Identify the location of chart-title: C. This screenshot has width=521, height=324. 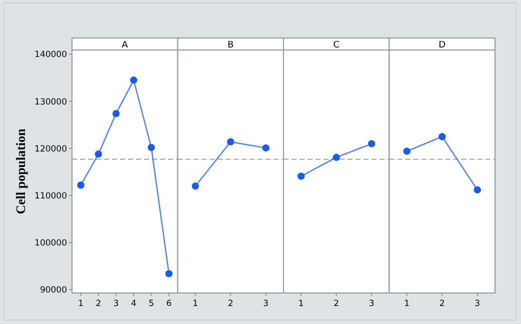
(336, 45).